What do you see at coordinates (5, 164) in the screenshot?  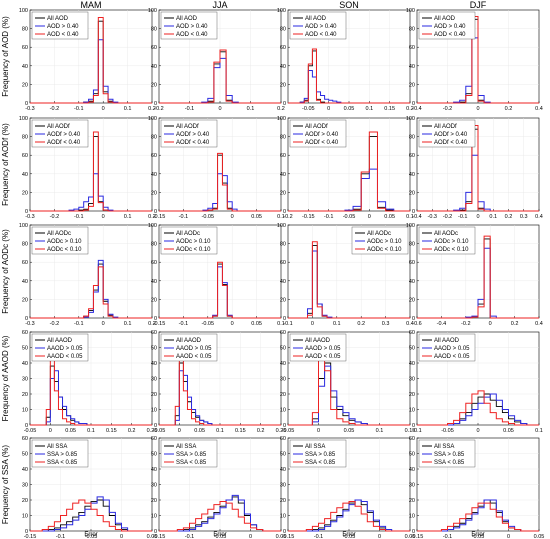 I see `y-axis-label-row-2: Frequency of AODf (%)` at bounding box center [5, 164].